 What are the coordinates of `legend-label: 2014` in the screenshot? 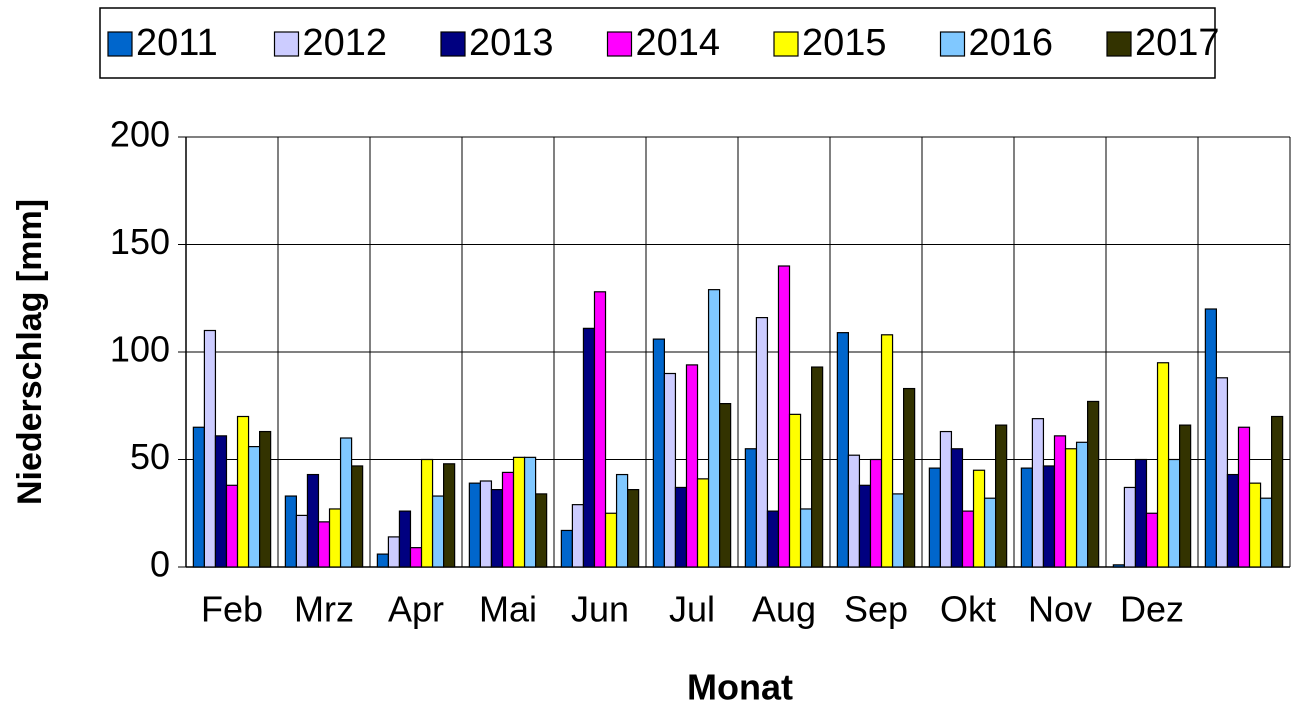 It's located at (678, 43).